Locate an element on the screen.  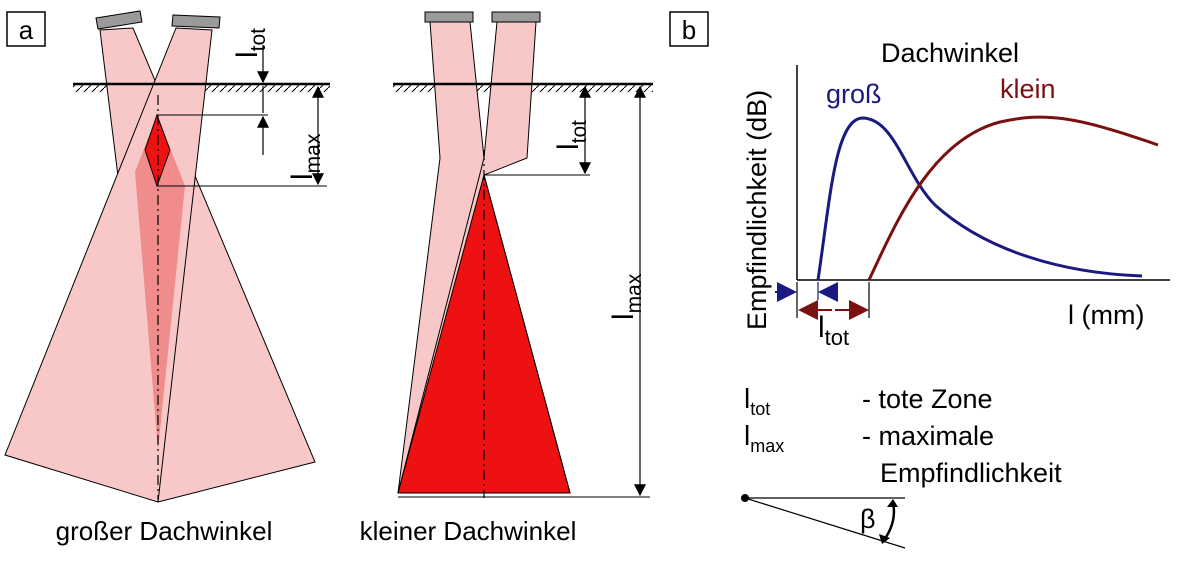
legend-lmax-symbol: lmax is located at coordinates (764, 438).